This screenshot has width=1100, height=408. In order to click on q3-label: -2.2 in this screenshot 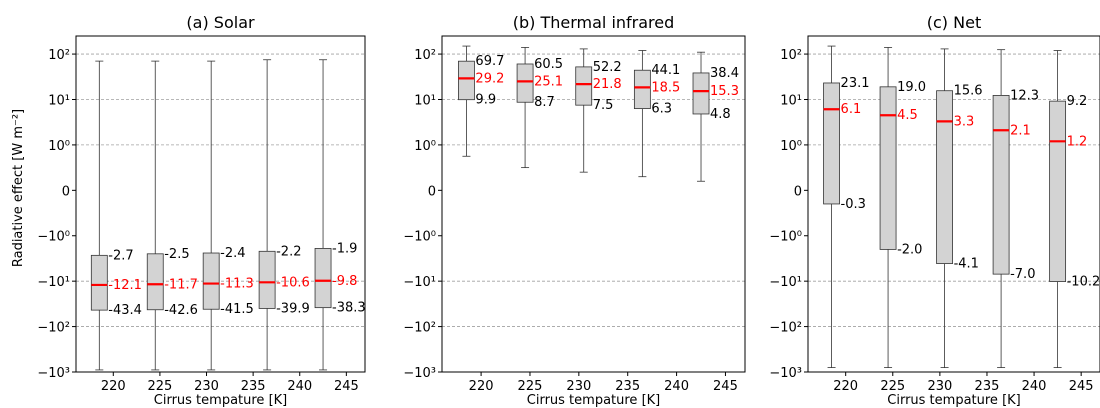, I will do `click(288, 251)`.